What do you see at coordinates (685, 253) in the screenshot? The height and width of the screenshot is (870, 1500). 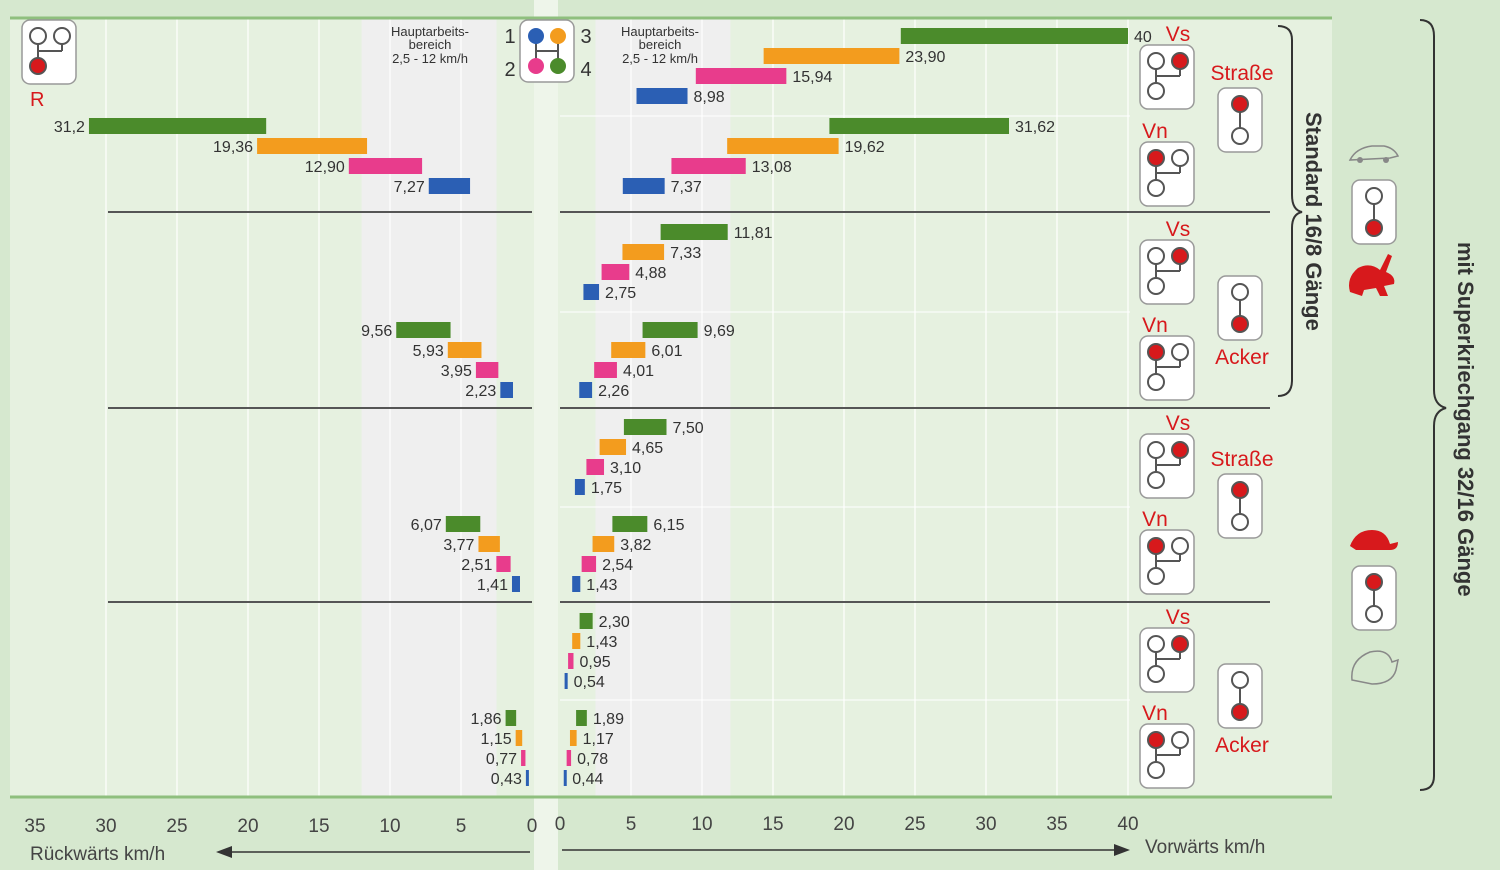 I see `forward-value-label: 7,33` at bounding box center [685, 253].